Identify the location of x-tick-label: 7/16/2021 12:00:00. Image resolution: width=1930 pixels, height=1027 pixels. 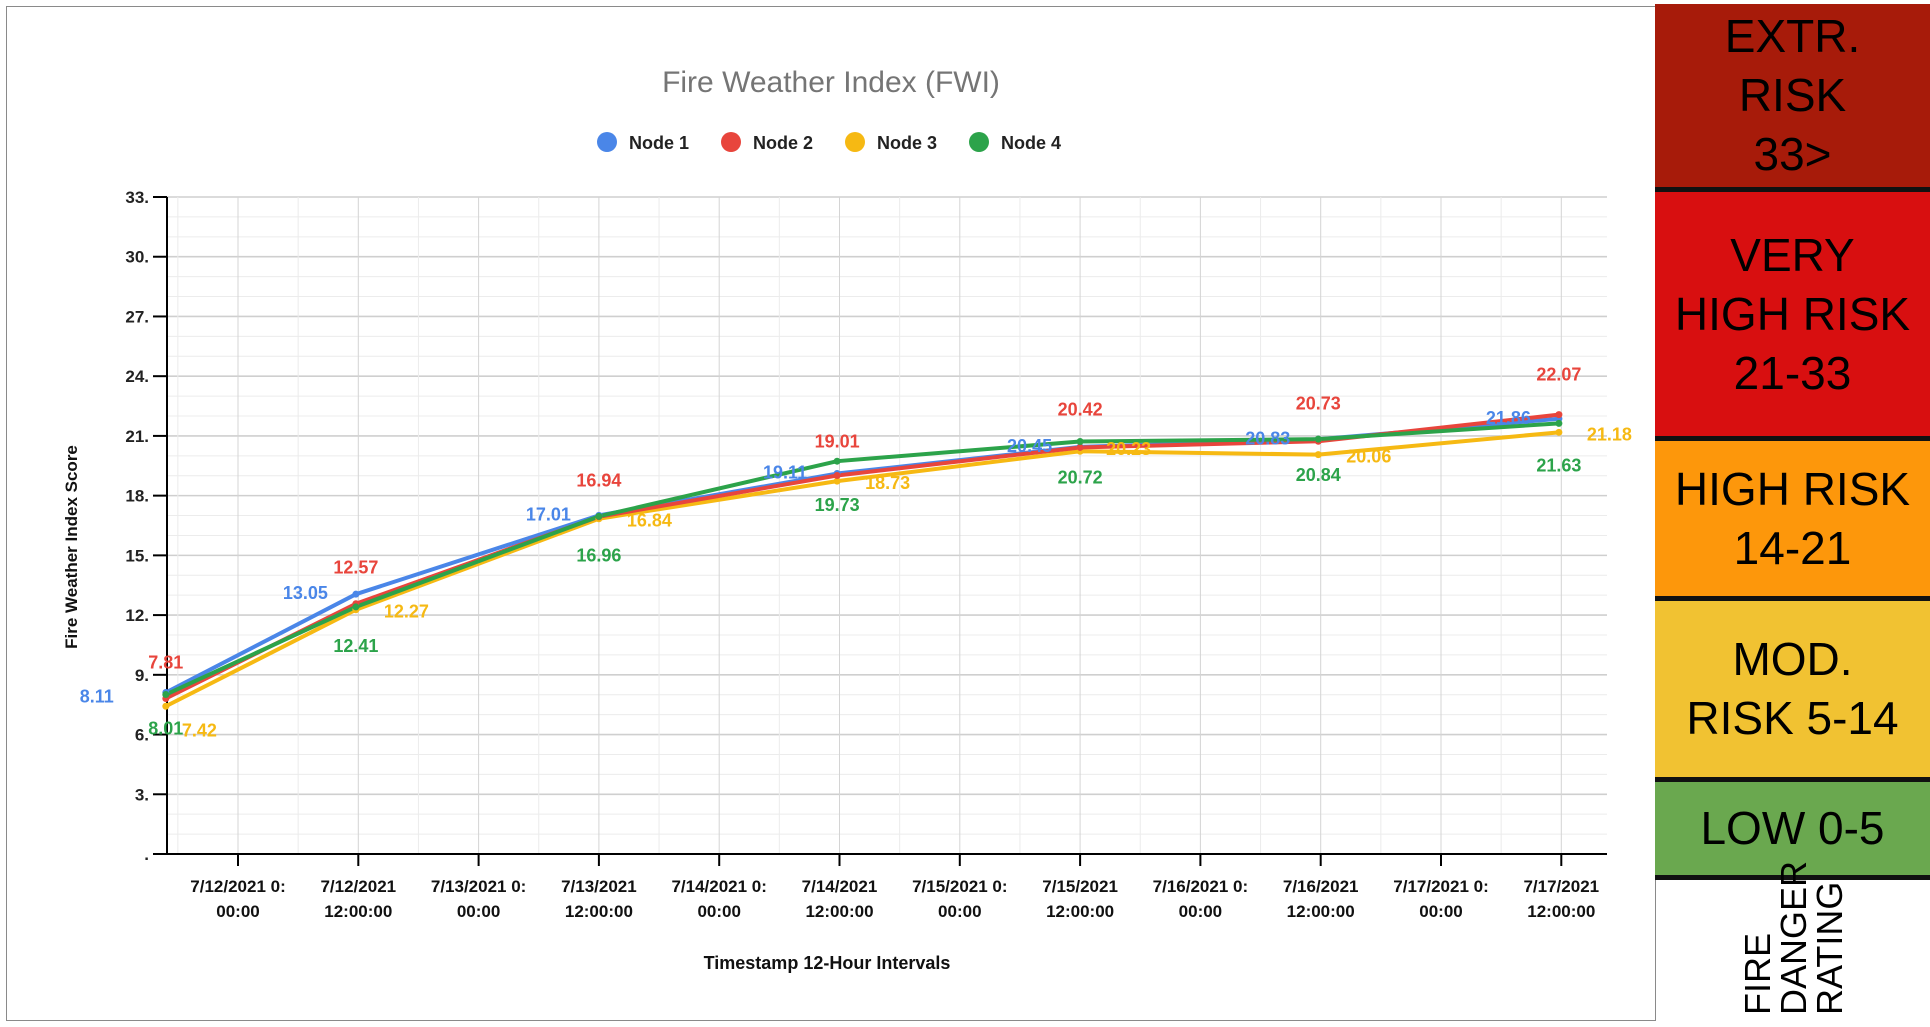
(1321, 899).